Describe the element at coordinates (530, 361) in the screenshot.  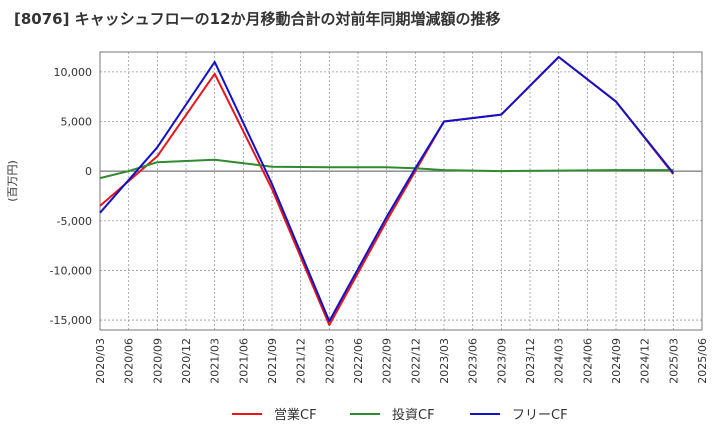
I see `x-tick-label: 2023/12` at that location.